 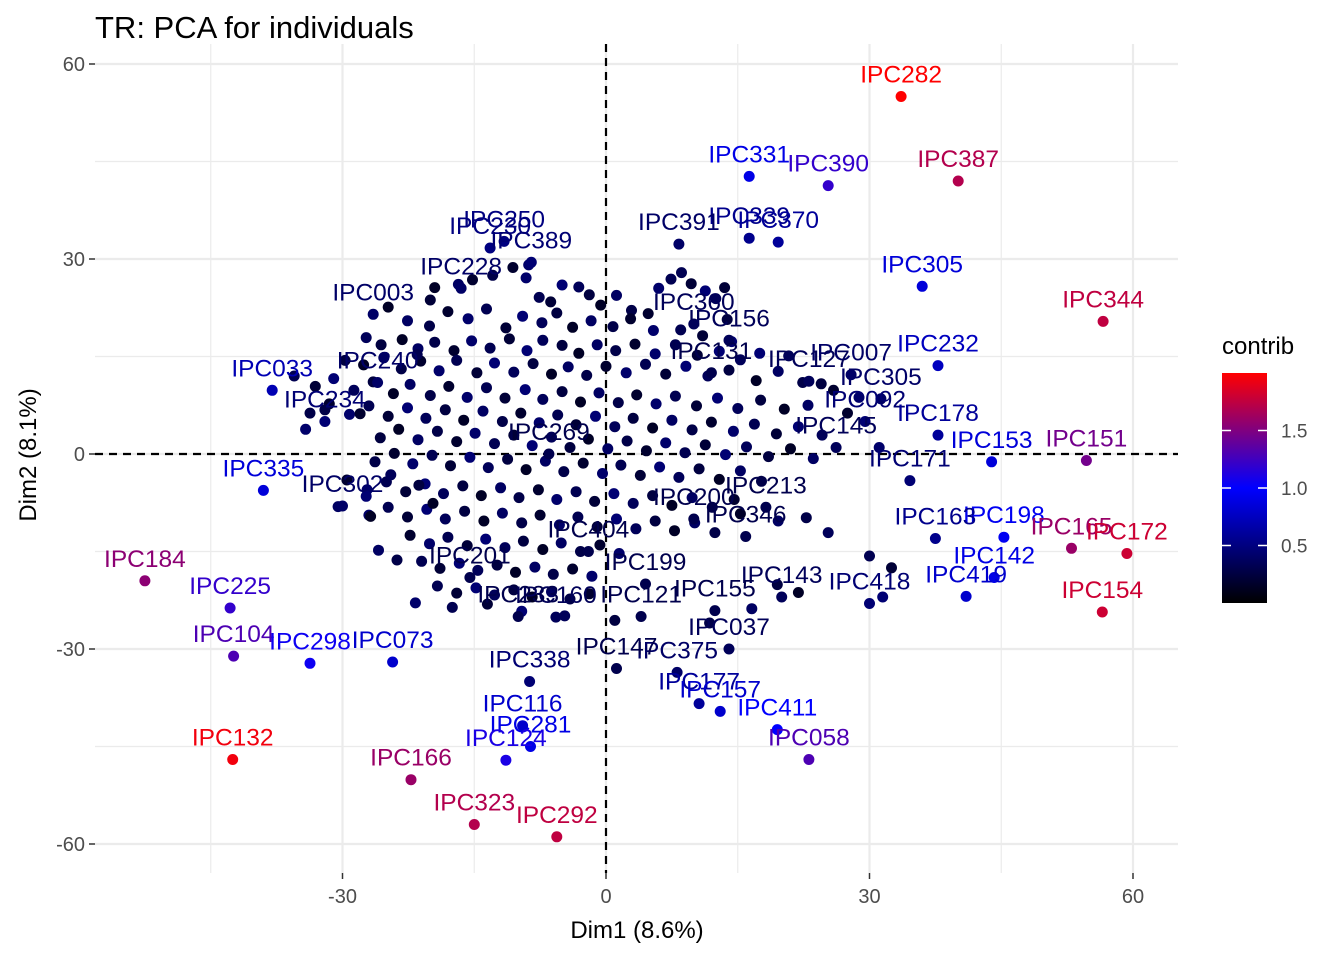 What do you see at coordinates (766, 507) in the screenshot?
I see `point-ipc213` at bounding box center [766, 507].